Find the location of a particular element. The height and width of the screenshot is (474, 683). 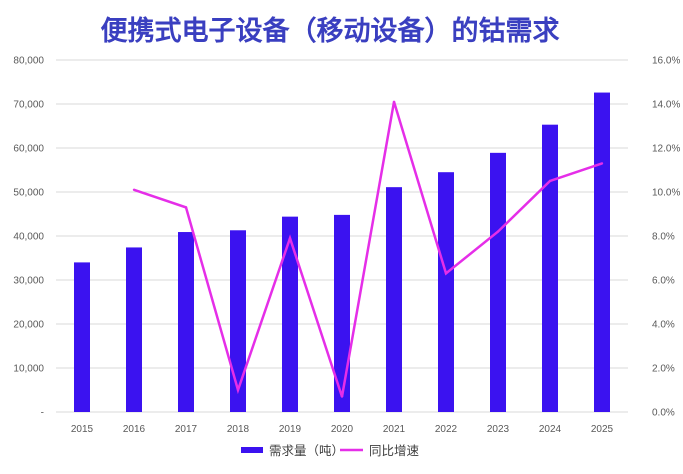

y-left-tick-label: 10,000 is located at coordinates (28, 369).